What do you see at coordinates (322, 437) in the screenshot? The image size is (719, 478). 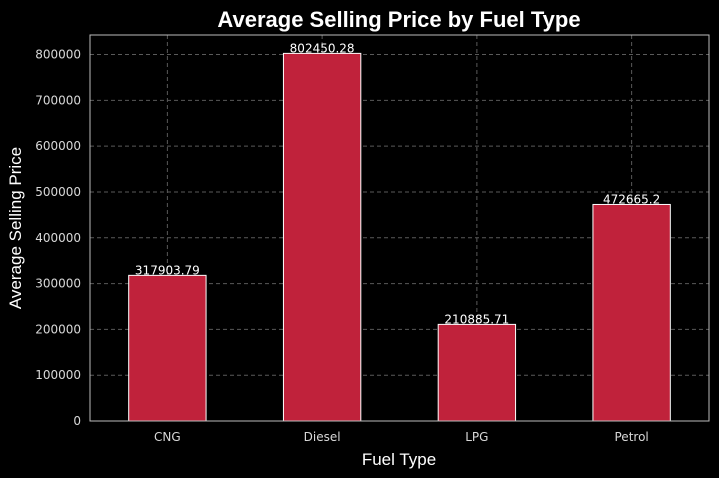 I see `x-tick-label: Diesel` at bounding box center [322, 437].